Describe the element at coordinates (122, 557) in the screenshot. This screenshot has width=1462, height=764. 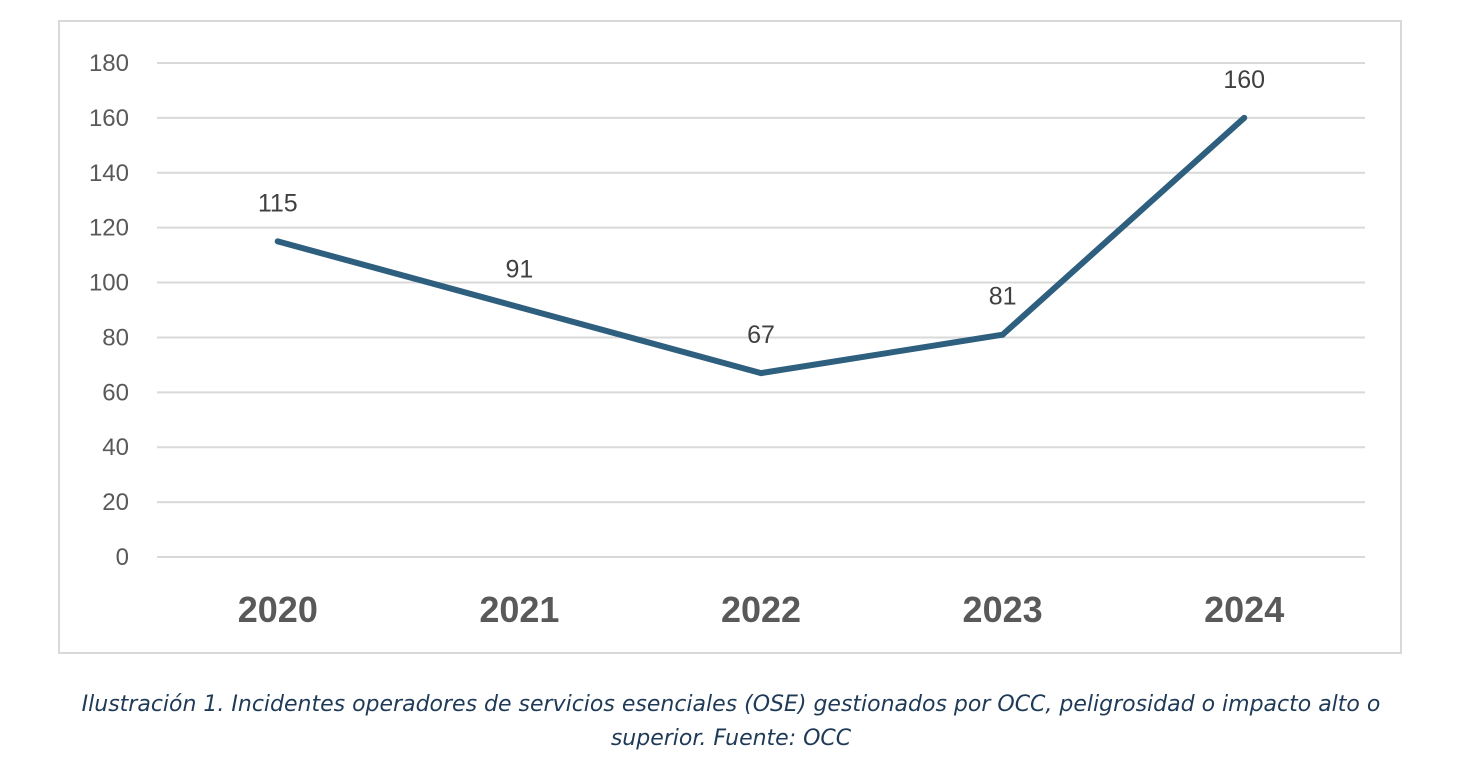
I see `y-tick-label: 0` at that location.